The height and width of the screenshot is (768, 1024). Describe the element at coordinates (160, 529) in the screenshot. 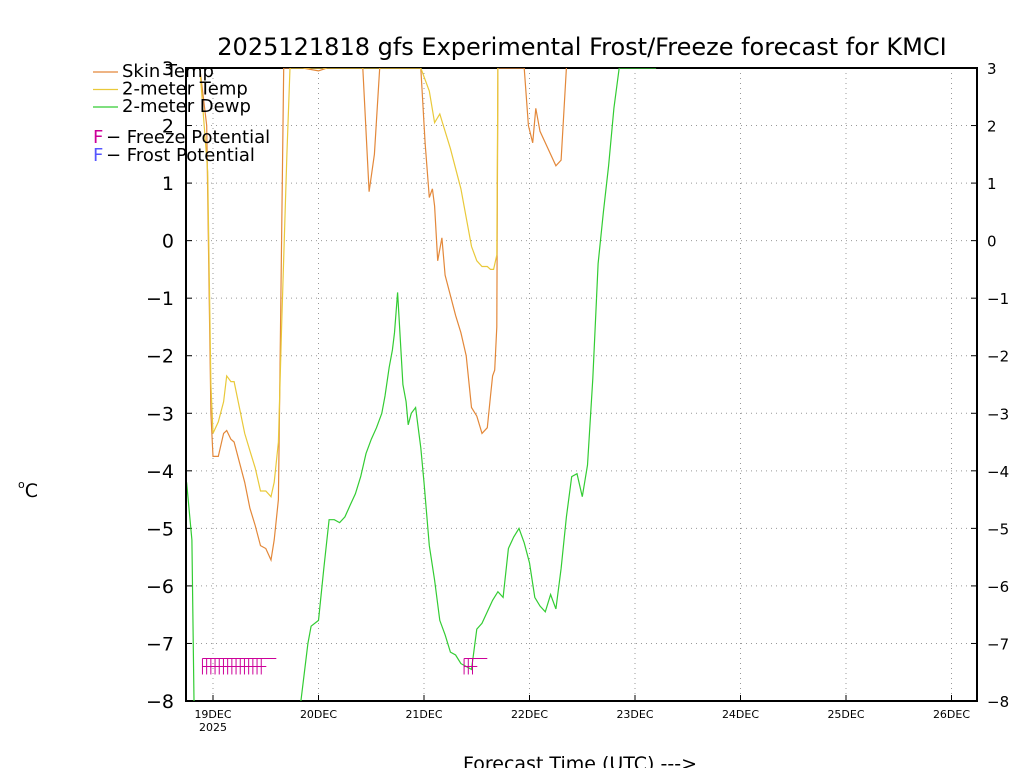

I see `y-tick-label: −5` at that location.